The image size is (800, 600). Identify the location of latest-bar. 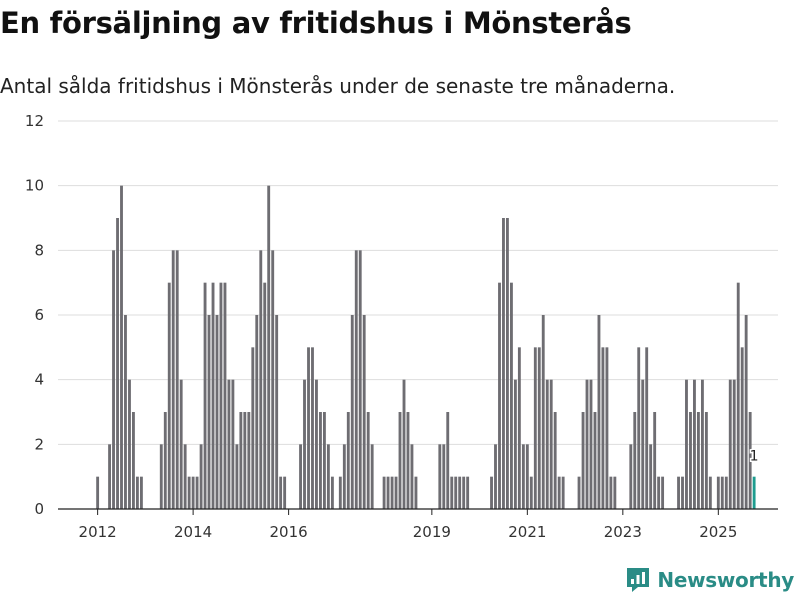
(754, 492).